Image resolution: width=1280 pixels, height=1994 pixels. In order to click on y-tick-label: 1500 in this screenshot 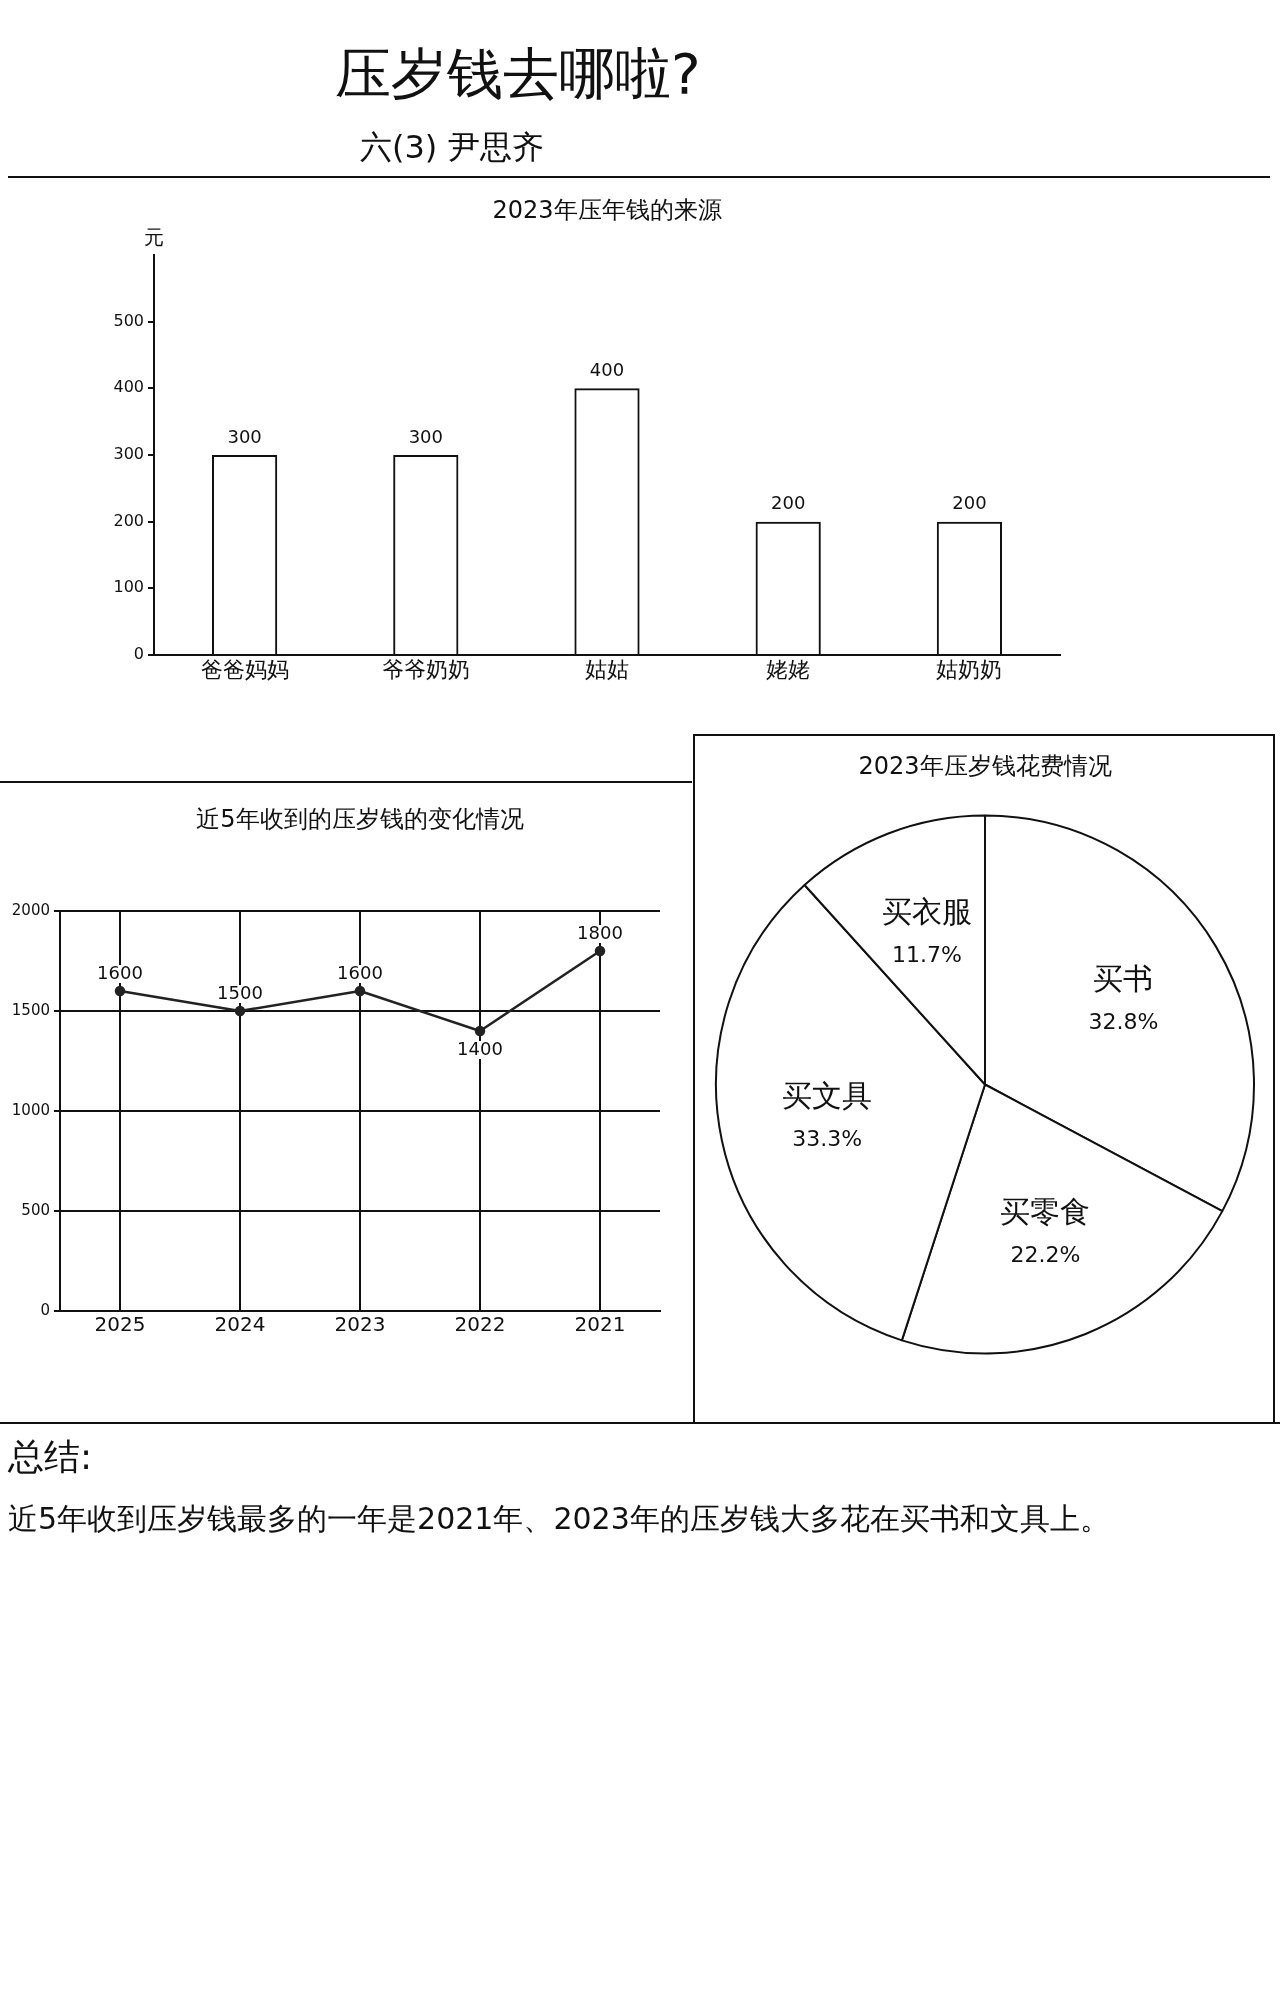, I will do `click(30, 1009)`.